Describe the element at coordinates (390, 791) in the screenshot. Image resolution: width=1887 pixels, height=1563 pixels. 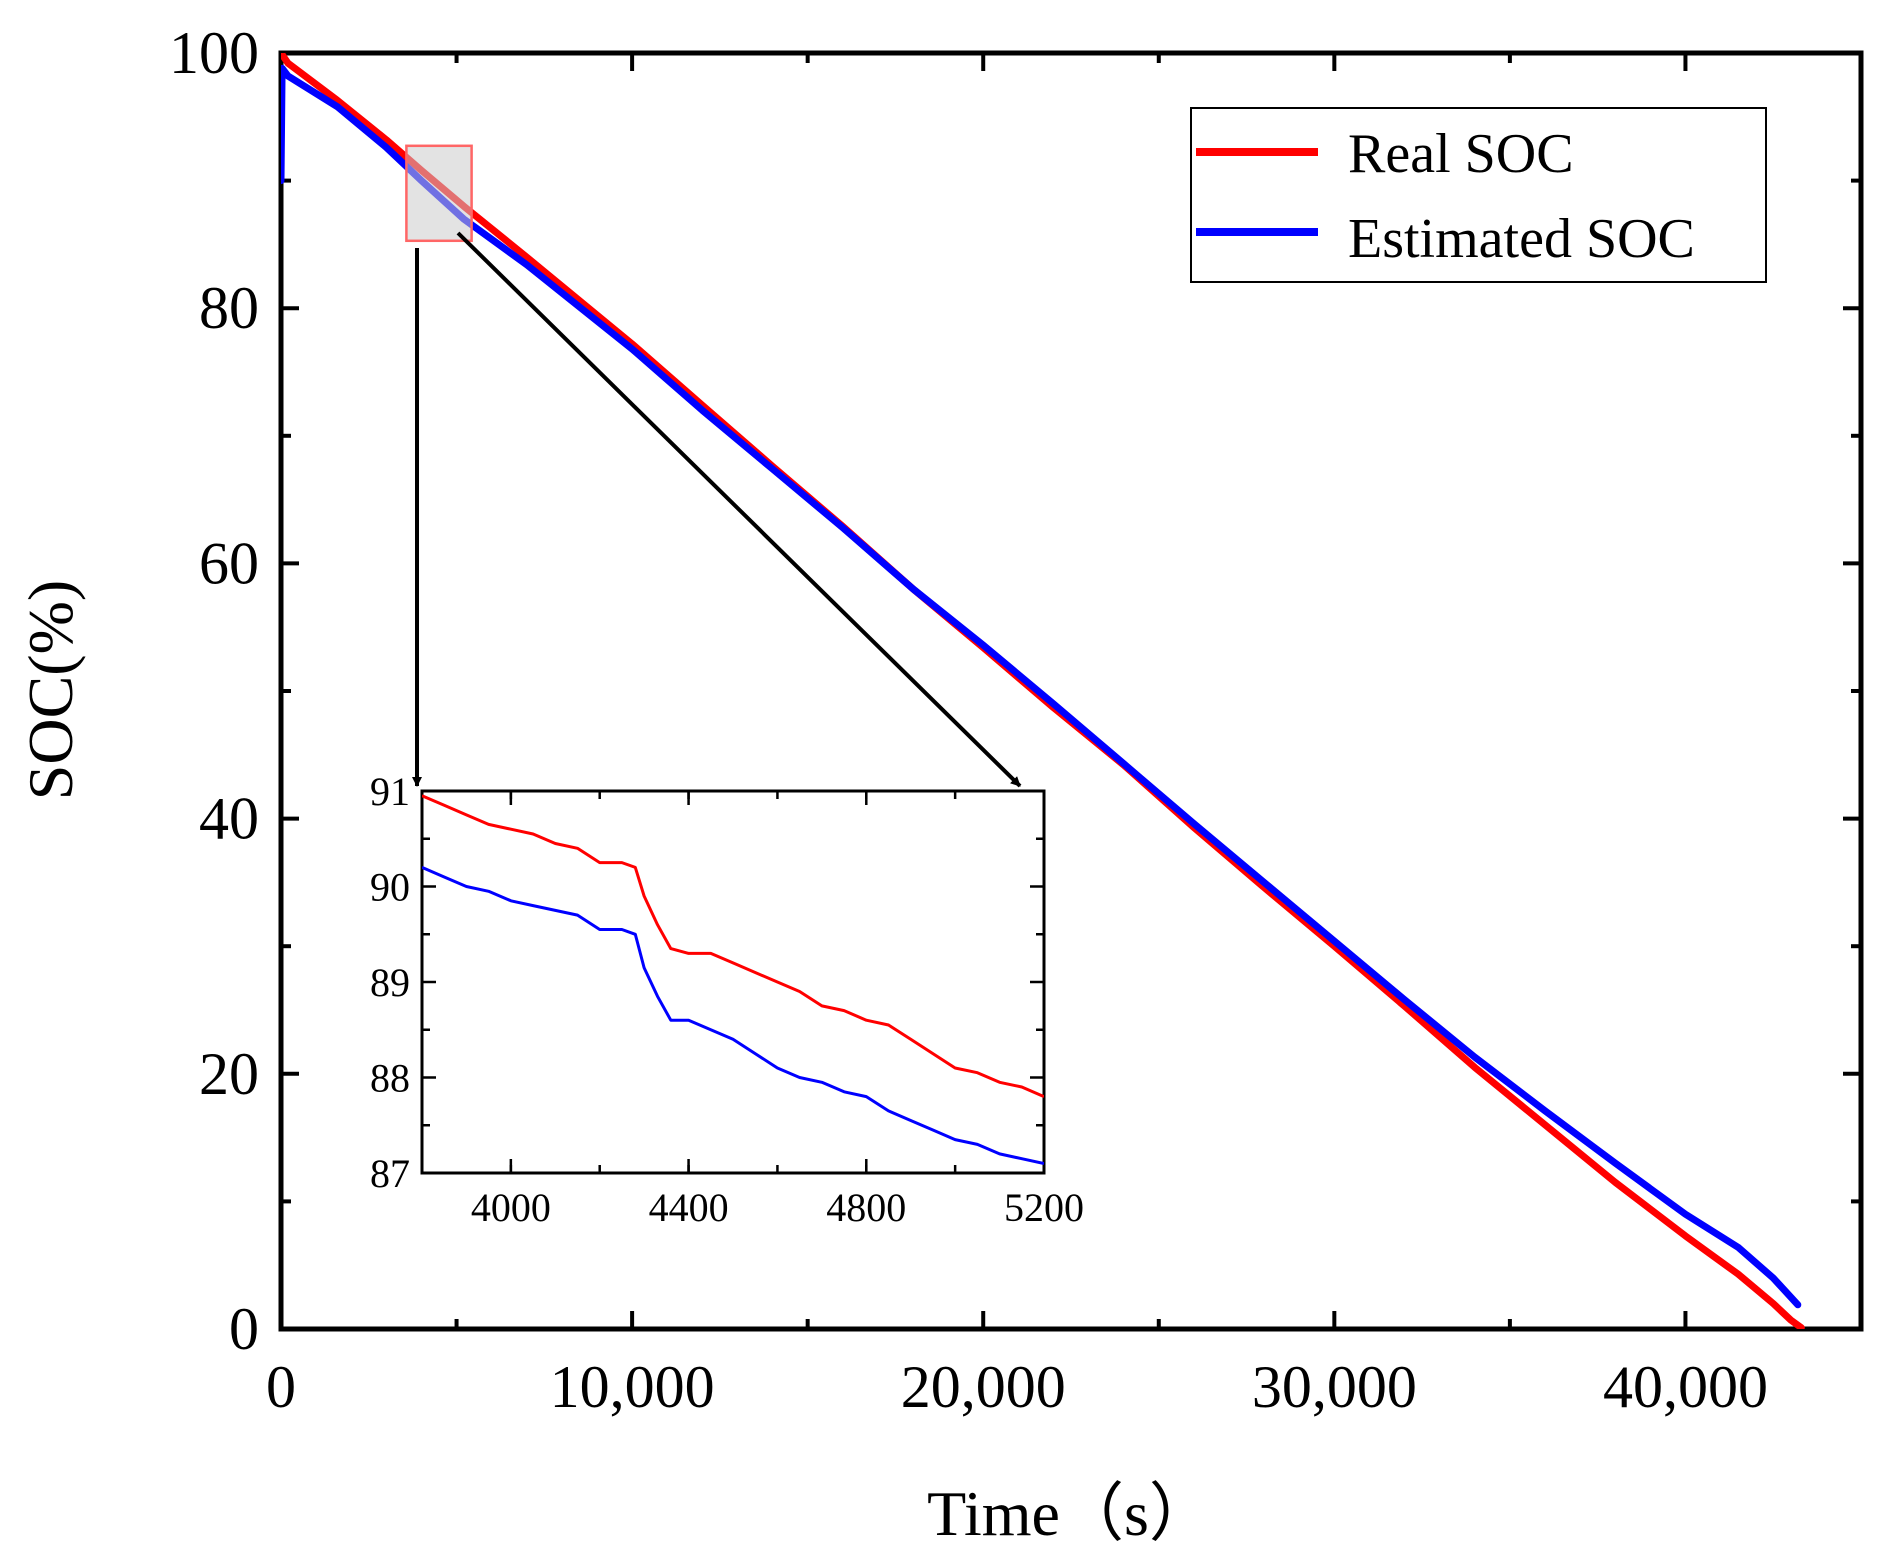
I see `inset-y-tick-label: 91` at that location.